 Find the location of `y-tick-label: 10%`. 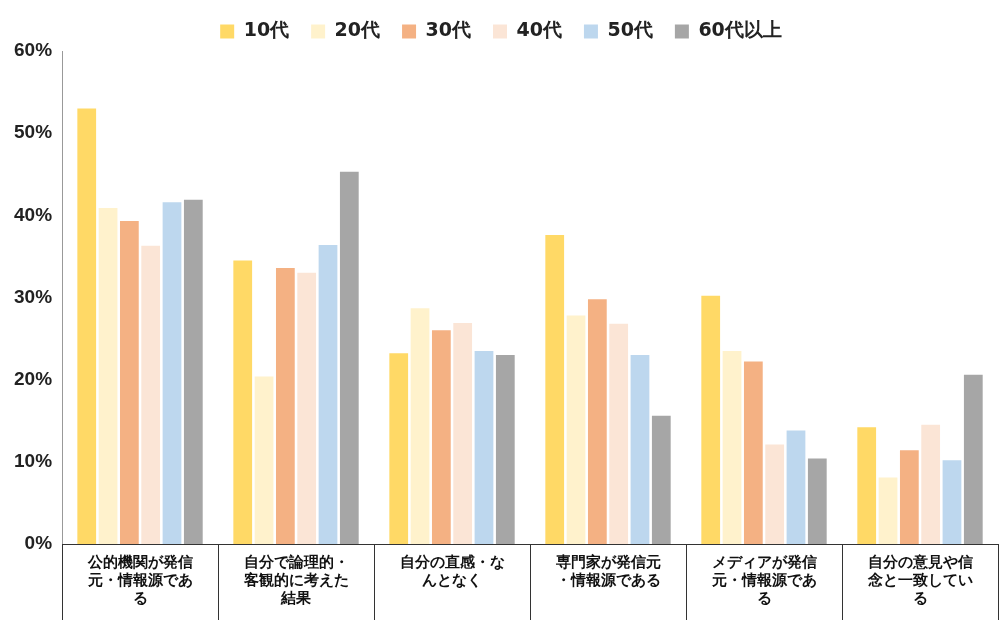

y-tick-label: 10% is located at coordinates (33, 461).